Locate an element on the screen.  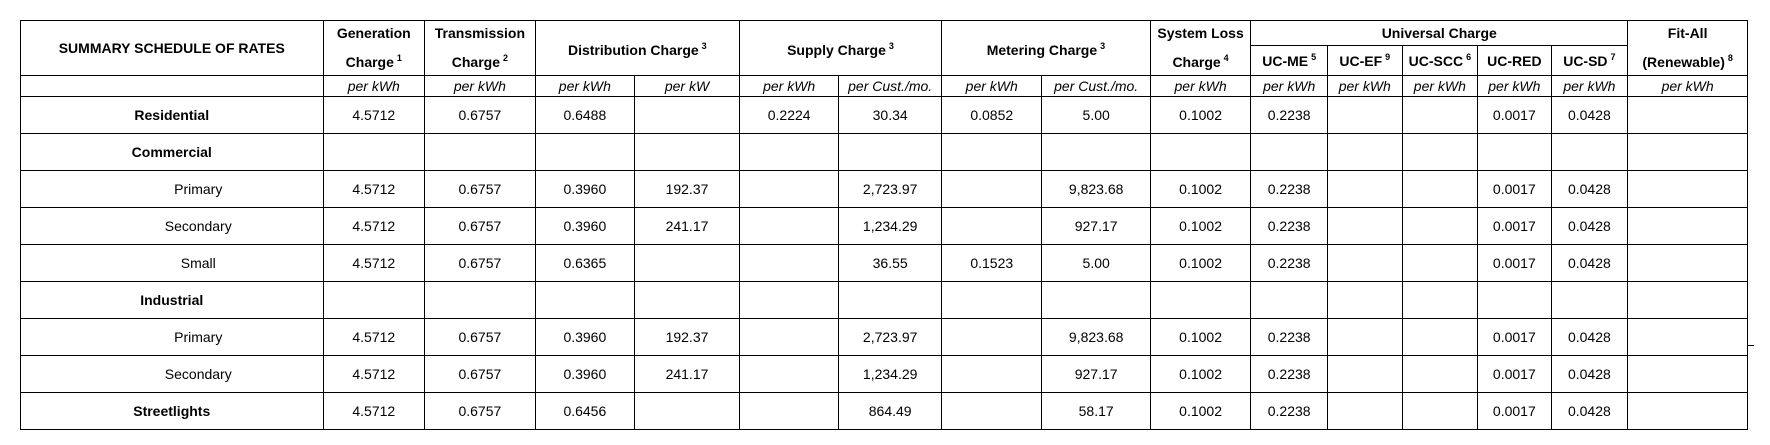
row-label: Residential is located at coordinates (172, 115).